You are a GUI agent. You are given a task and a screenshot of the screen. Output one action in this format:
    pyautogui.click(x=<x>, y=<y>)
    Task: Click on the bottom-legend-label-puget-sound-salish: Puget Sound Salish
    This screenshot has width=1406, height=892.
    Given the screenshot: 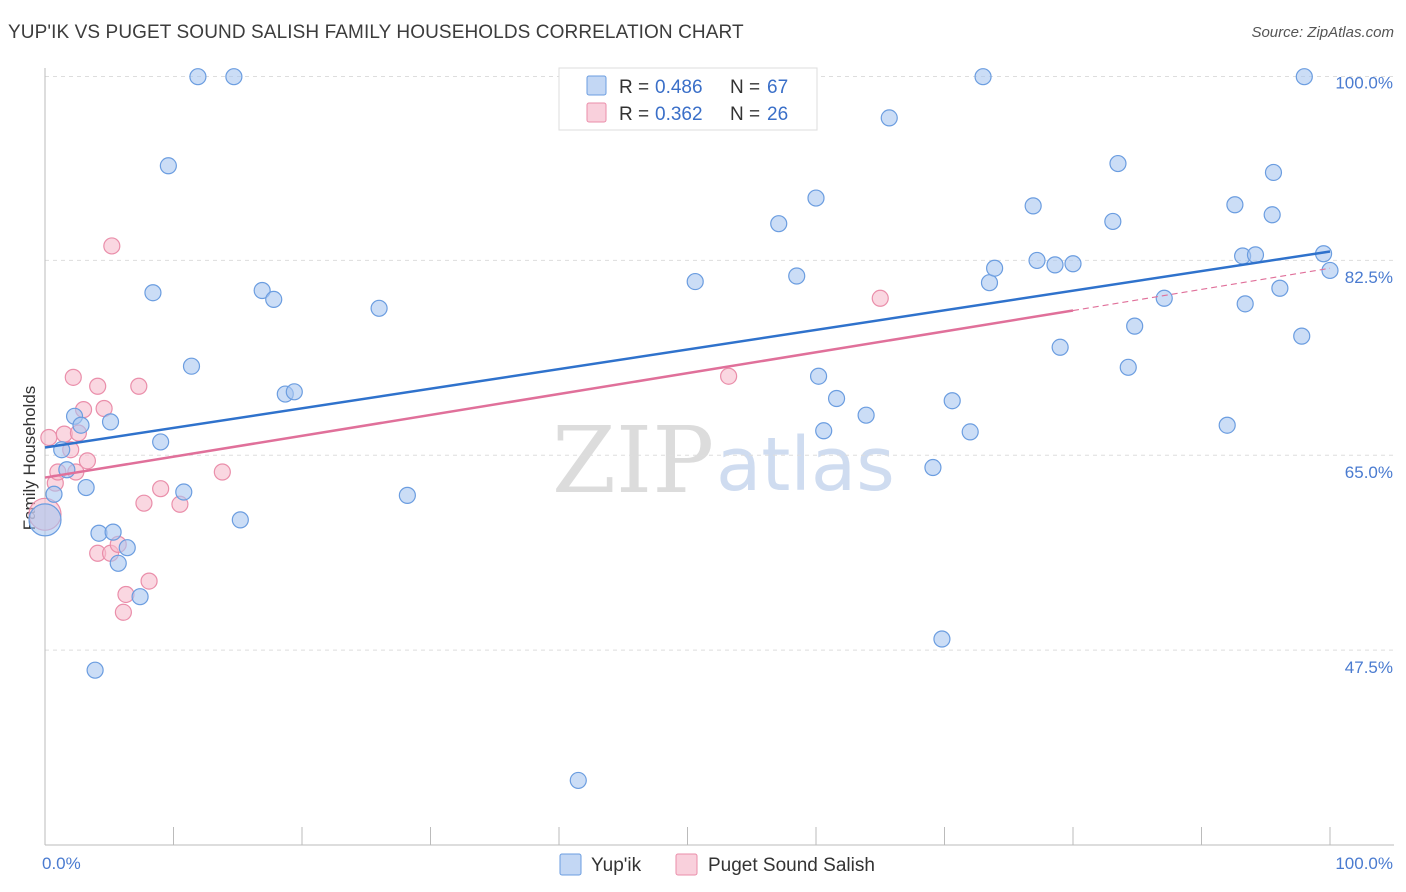 What is the action you would take?
    pyautogui.click(x=791, y=865)
    